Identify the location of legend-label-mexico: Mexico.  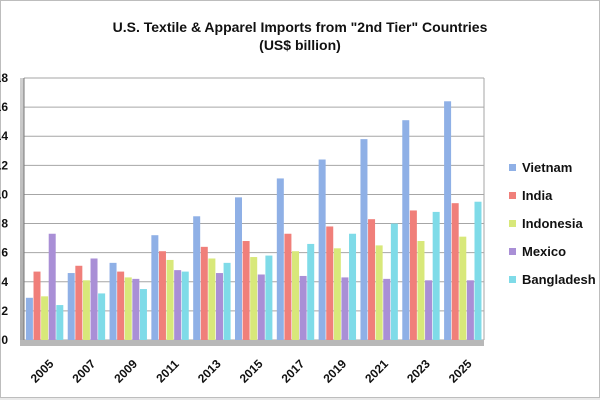
(544, 251).